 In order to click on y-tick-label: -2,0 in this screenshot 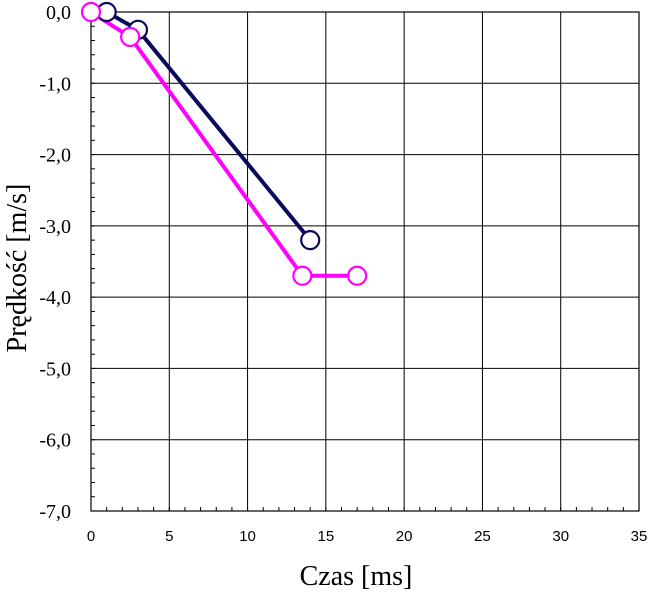, I will do `click(55, 156)`.